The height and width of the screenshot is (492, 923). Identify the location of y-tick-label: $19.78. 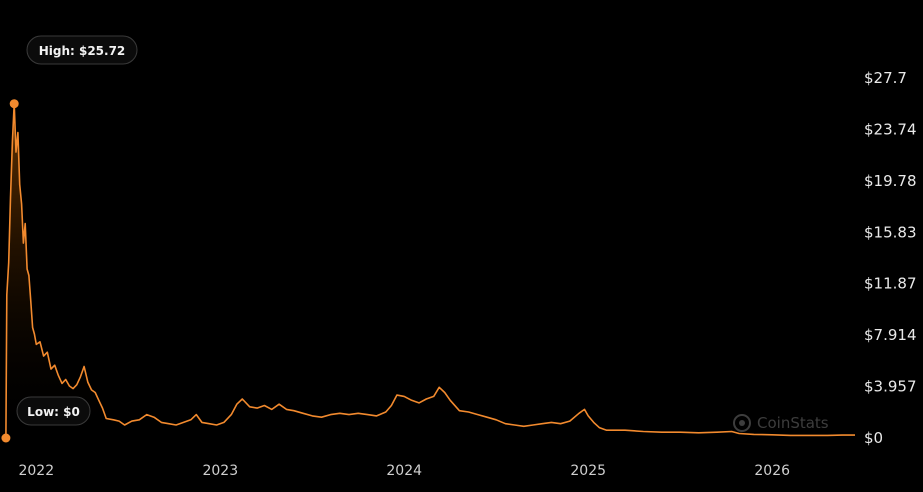
(890, 181).